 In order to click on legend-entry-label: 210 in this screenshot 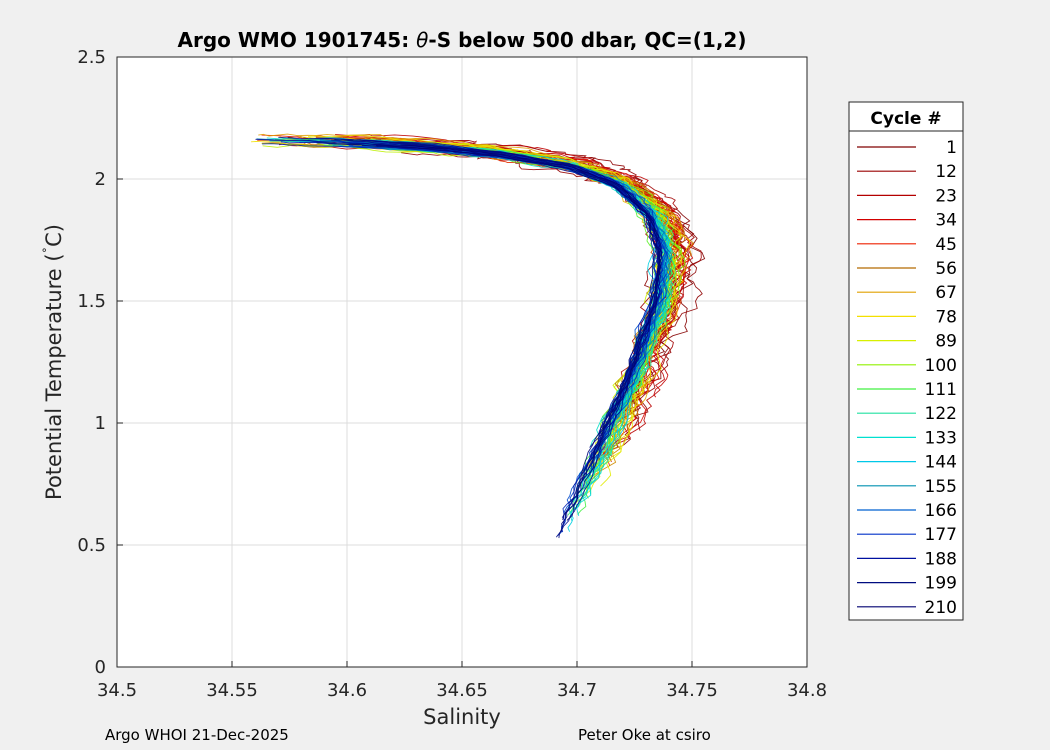, I will do `click(941, 608)`.